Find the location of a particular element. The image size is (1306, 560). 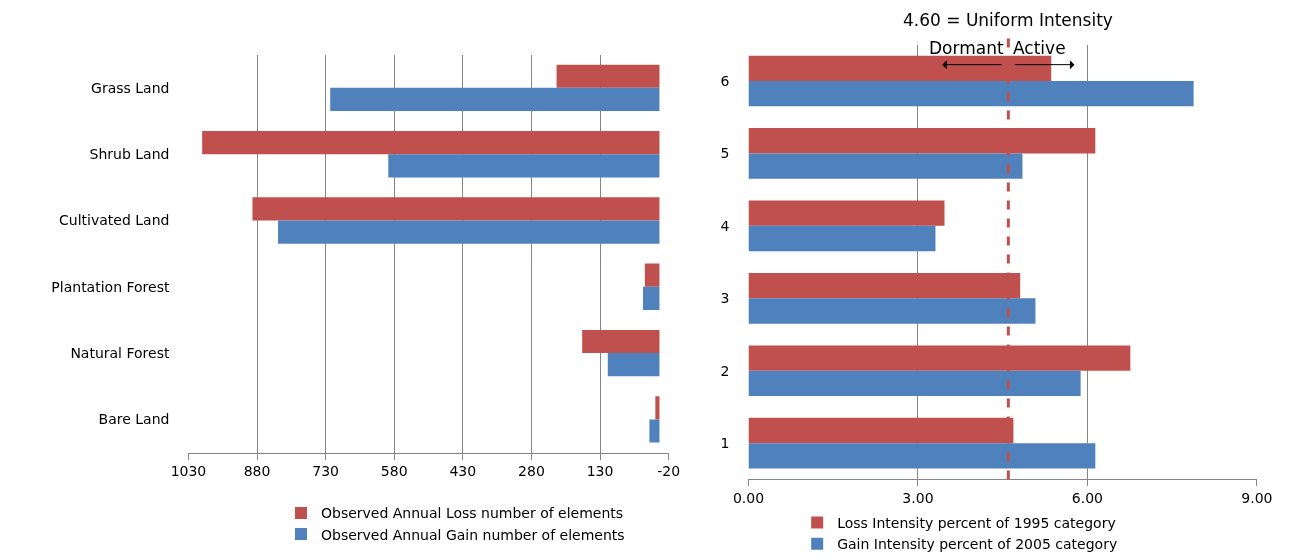

x-tick-label: 280 is located at coordinates (531, 471).